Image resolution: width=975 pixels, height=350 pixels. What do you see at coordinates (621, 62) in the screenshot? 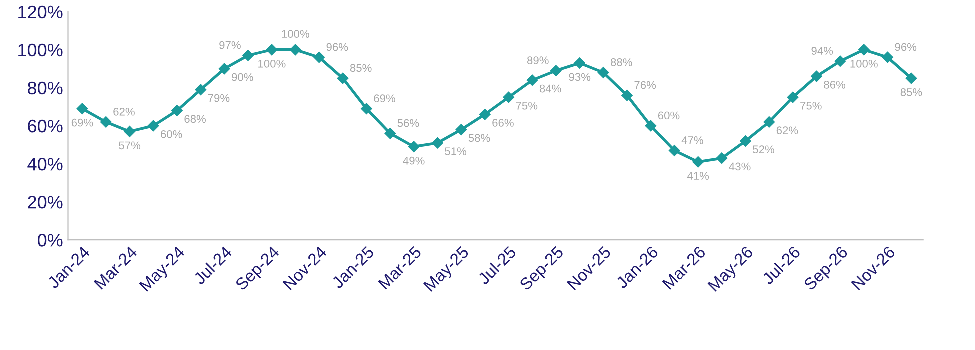
I see `data-label: 88%` at bounding box center [621, 62].